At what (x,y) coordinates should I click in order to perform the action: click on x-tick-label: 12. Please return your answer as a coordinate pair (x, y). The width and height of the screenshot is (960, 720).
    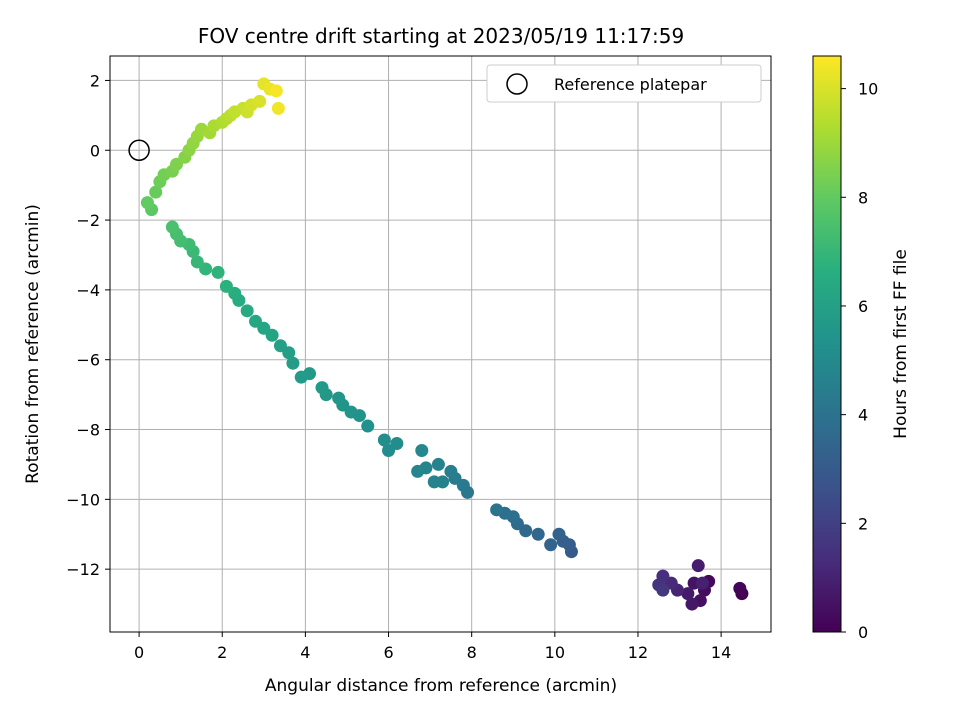
    Looking at the image, I should click on (638, 652).